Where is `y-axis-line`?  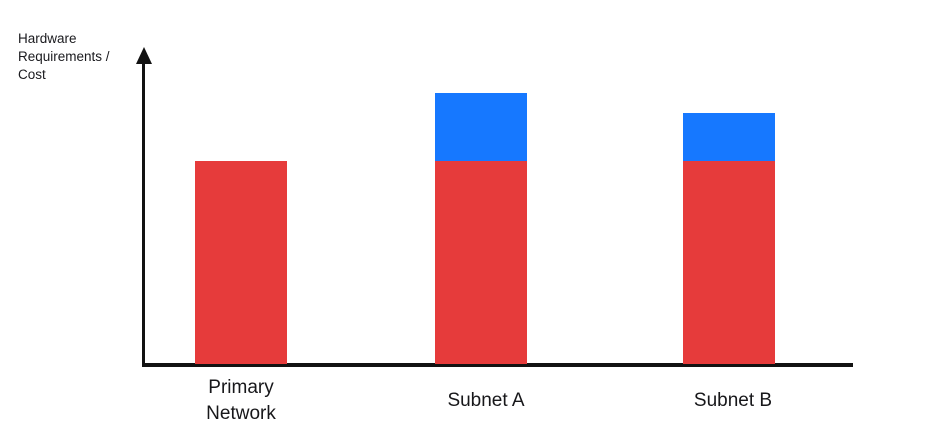 y-axis-line is located at coordinates (143, 211).